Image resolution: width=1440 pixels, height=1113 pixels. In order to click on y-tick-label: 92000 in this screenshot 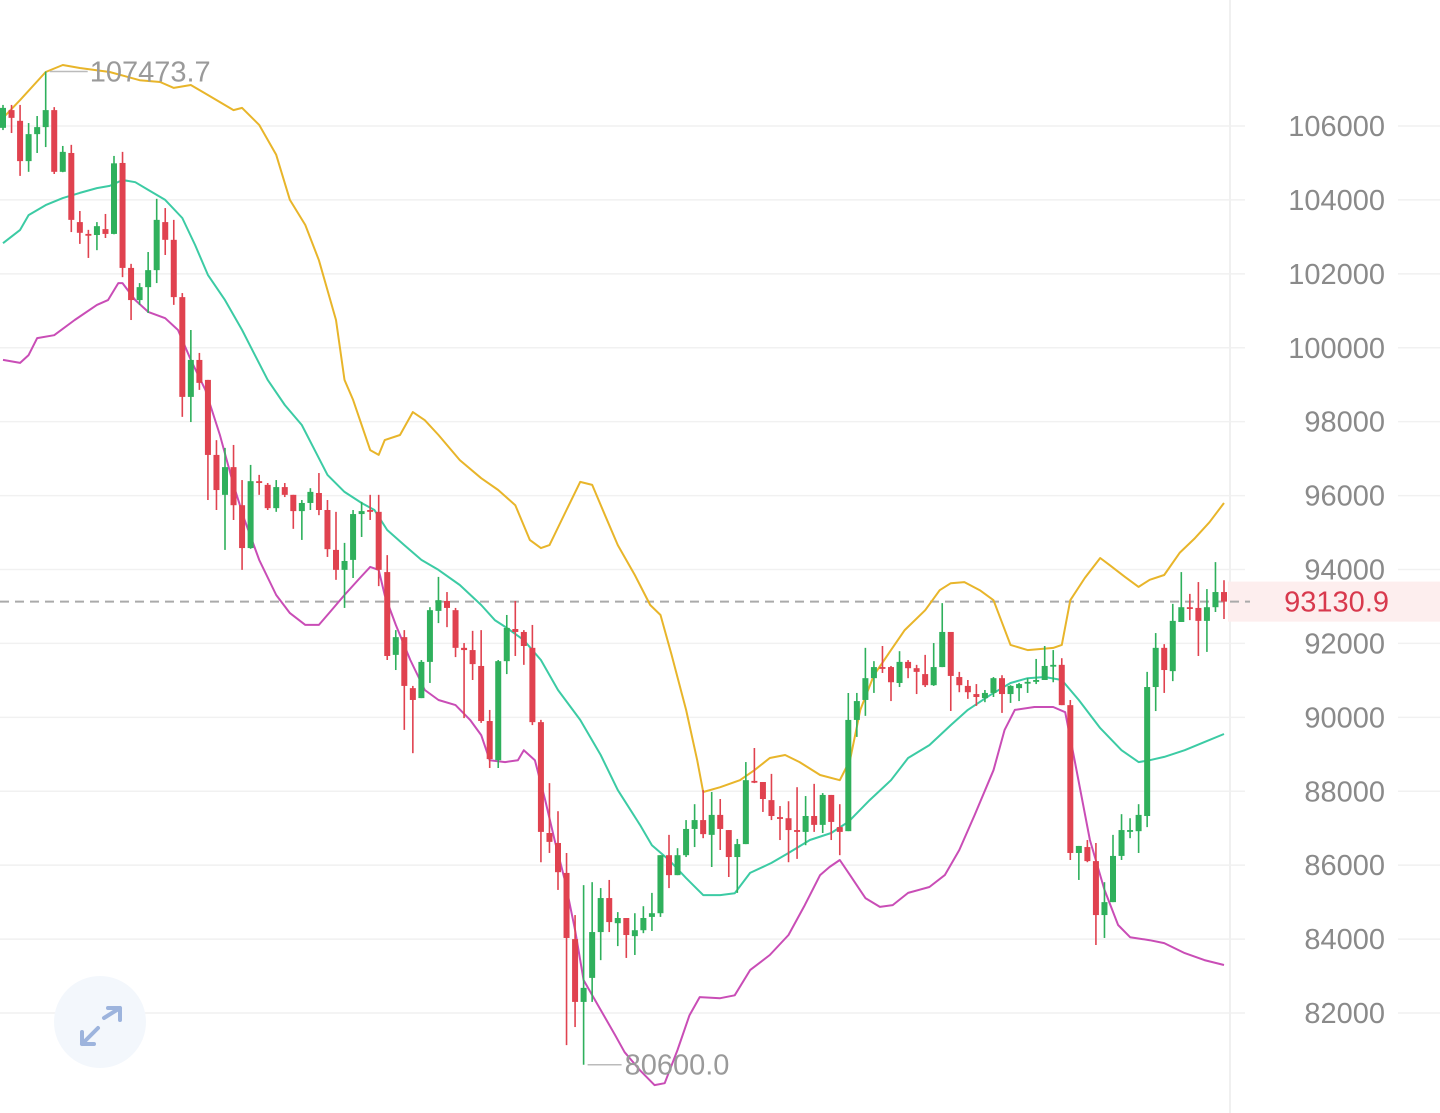, I will do `click(1344, 644)`.